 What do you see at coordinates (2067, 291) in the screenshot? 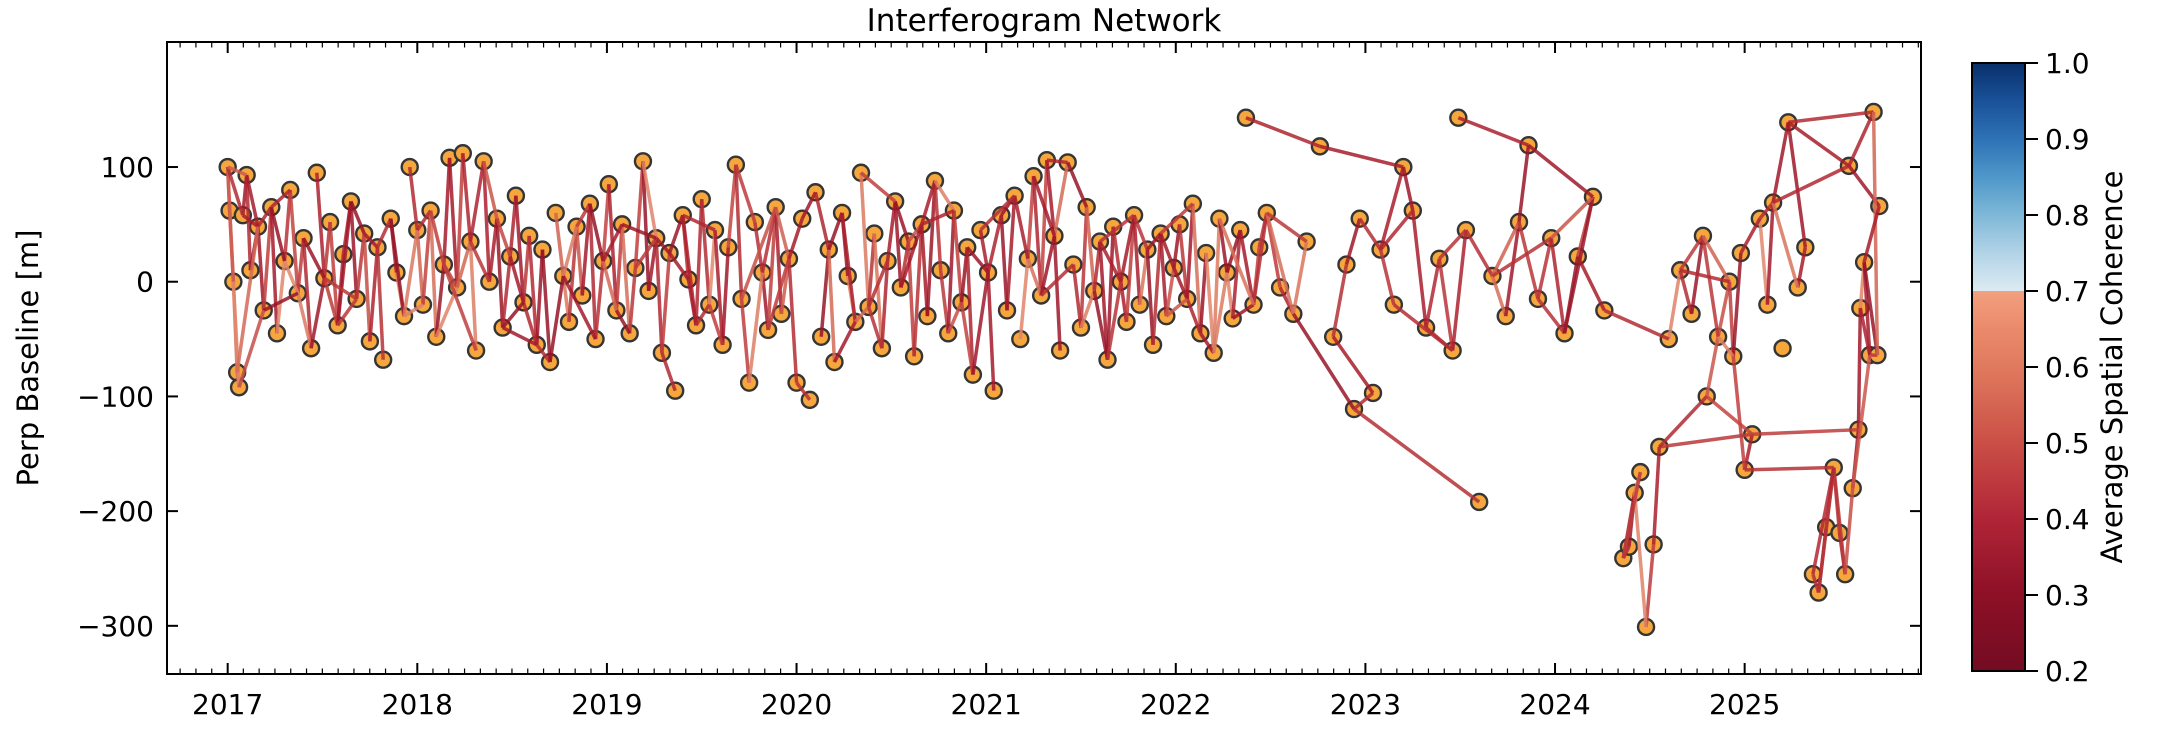
I see `svg-text: 0.7` at bounding box center [2067, 291].